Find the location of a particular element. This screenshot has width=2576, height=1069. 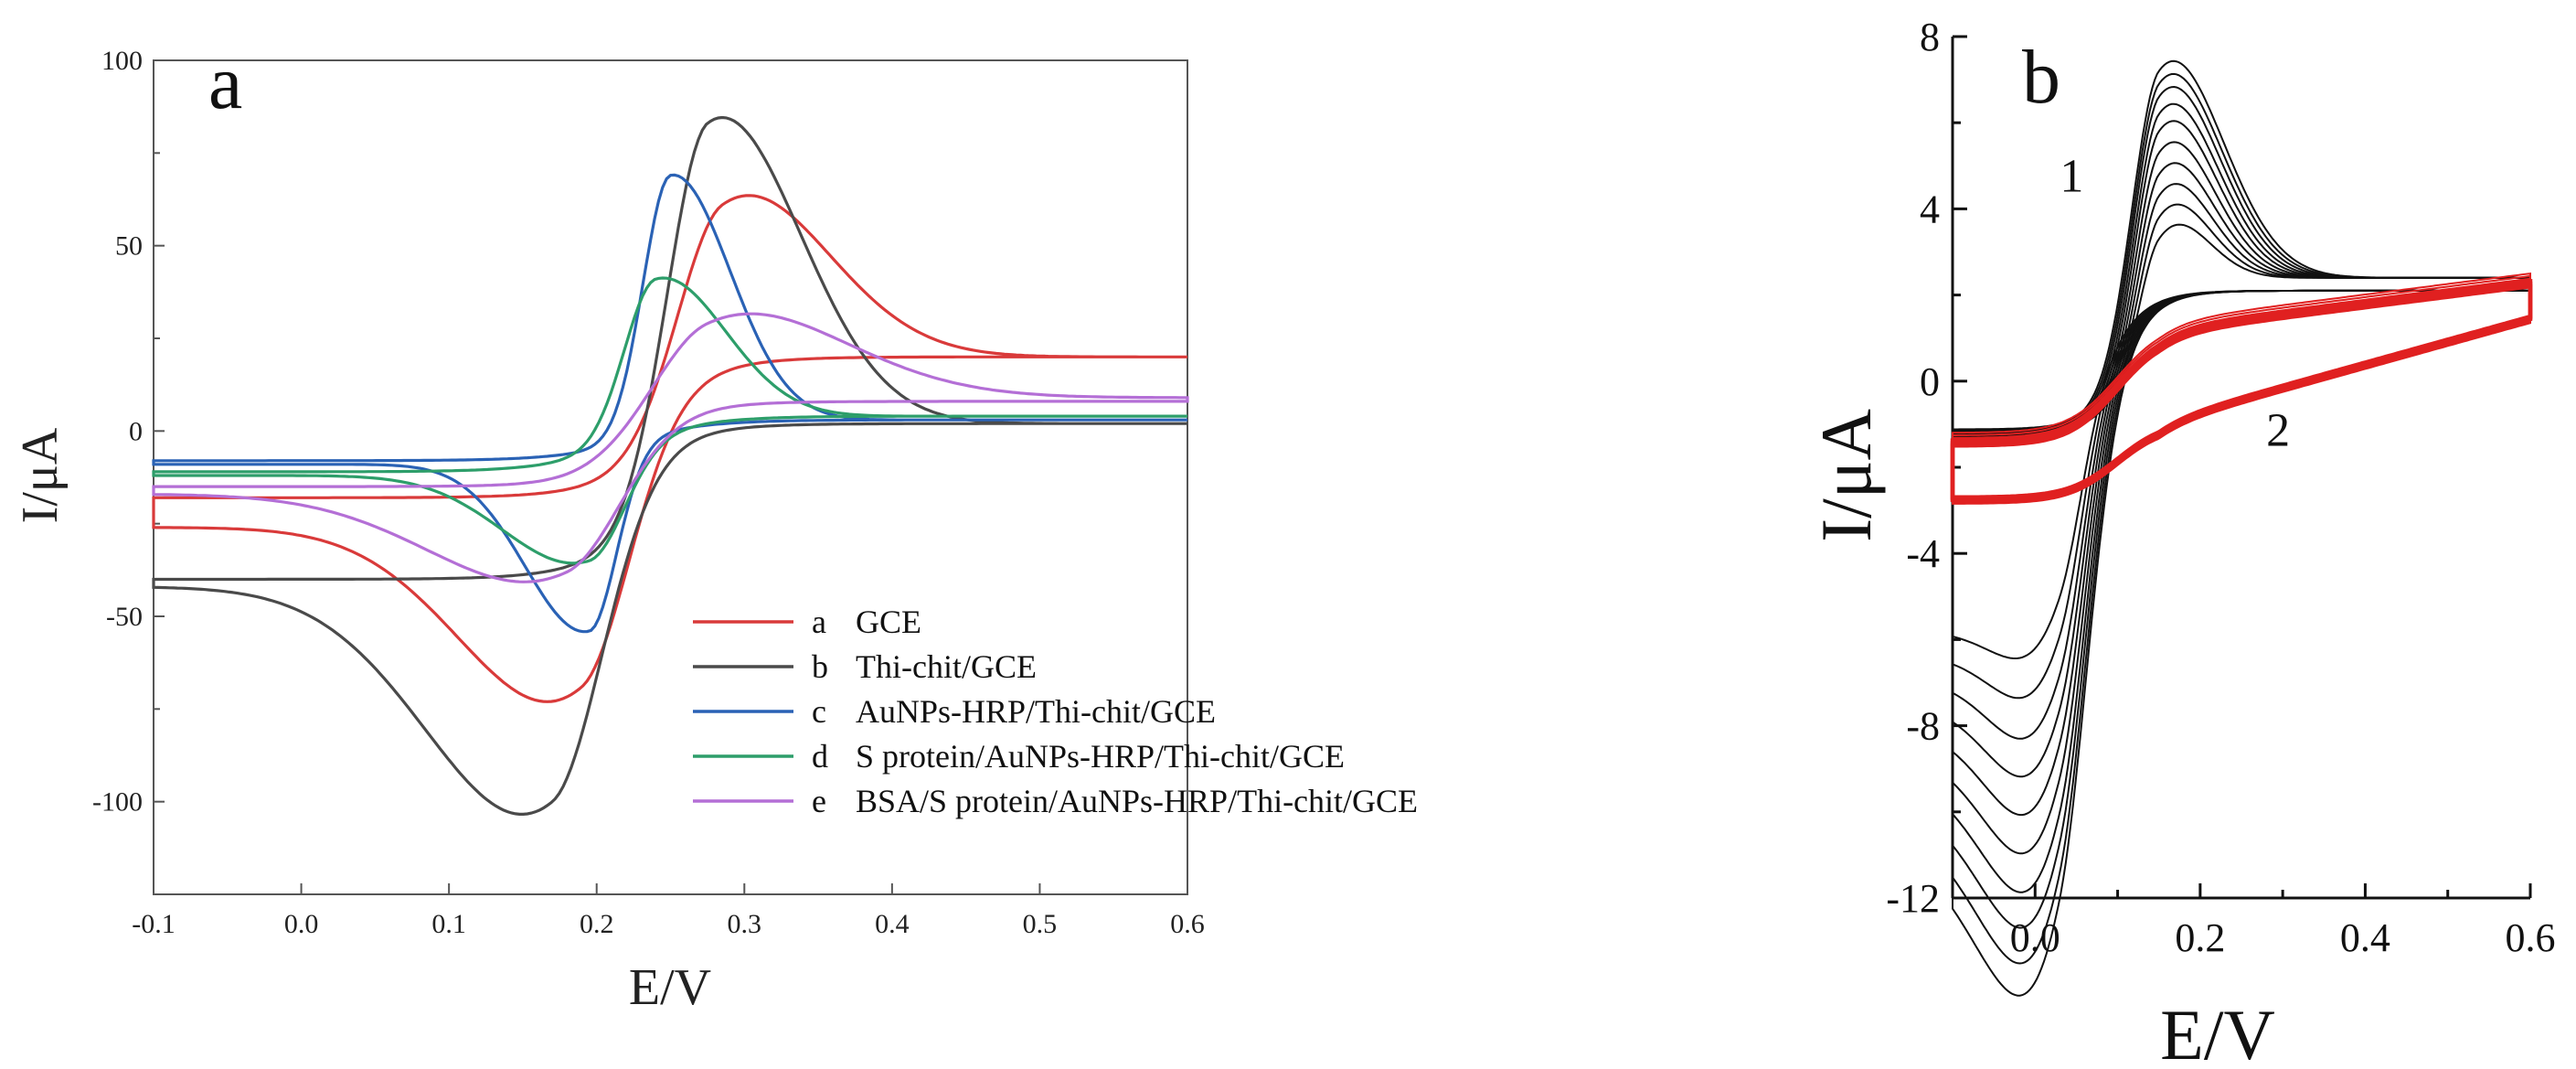

x-tick-label: -0.1 is located at coordinates (154, 924).